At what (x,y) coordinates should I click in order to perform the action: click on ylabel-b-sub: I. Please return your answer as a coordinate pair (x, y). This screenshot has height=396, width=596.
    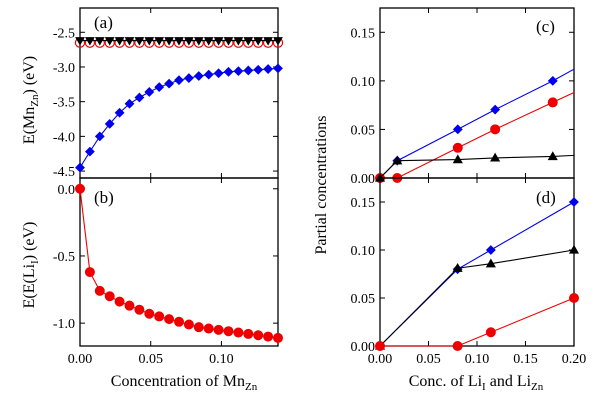
    Looking at the image, I should click on (35, 262).